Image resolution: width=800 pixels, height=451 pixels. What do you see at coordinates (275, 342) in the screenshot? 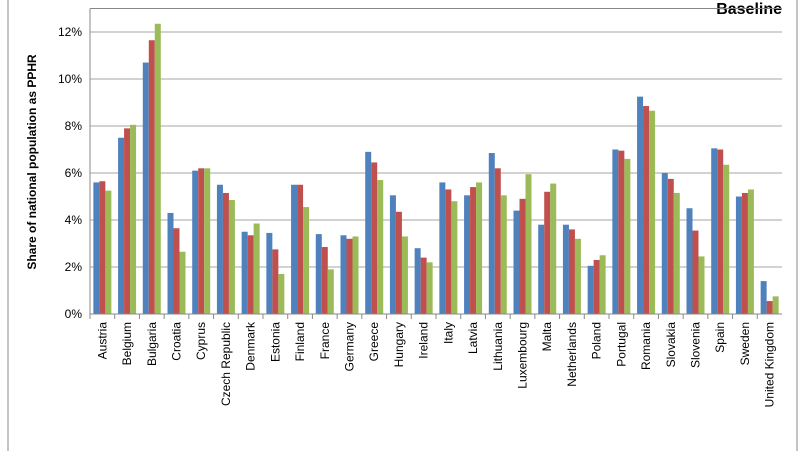
I see `x-tick-label: Estonia` at bounding box center [275, 342].